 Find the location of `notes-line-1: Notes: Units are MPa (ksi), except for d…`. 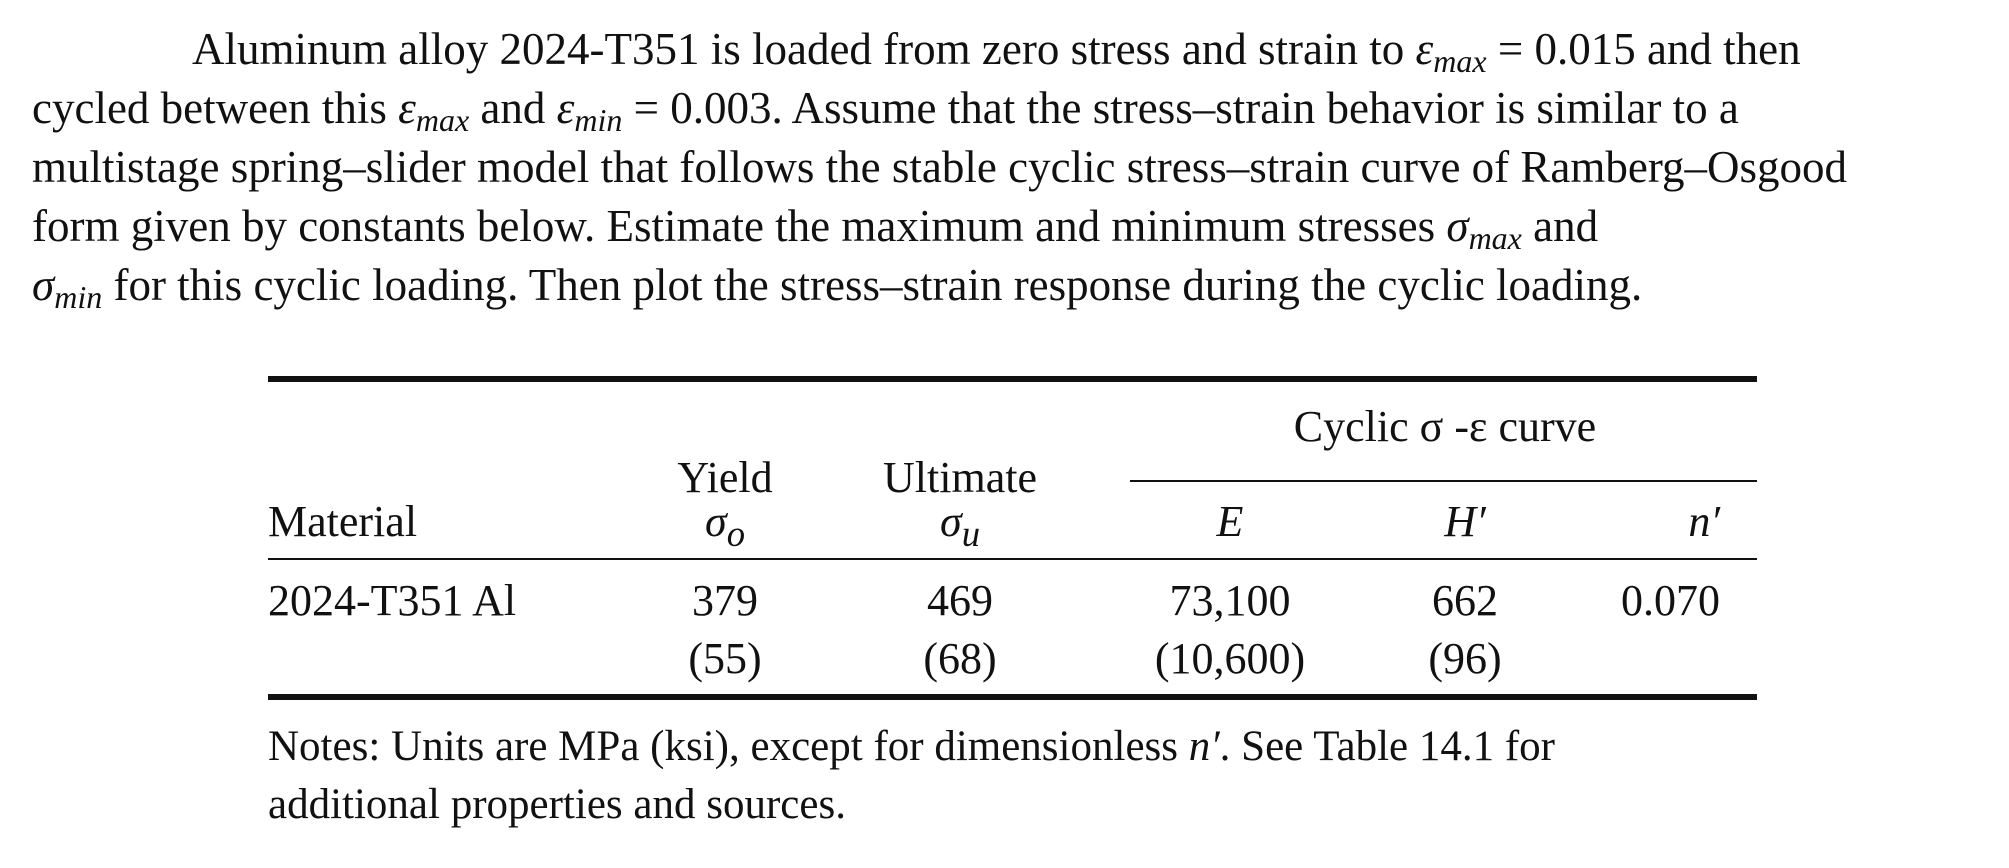

notes-line-1: Notes: Units are MPa (ksi), except for d… is located at coordinates (1018, 747).